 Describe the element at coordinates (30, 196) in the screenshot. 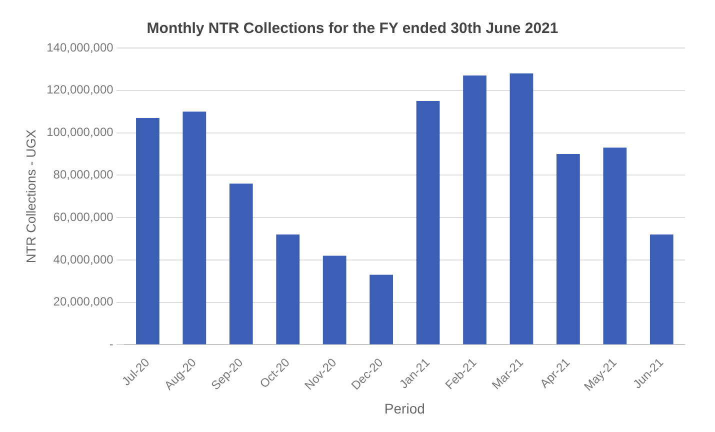

I see `y-axis-title: NTR Collections - UGX` at that location.